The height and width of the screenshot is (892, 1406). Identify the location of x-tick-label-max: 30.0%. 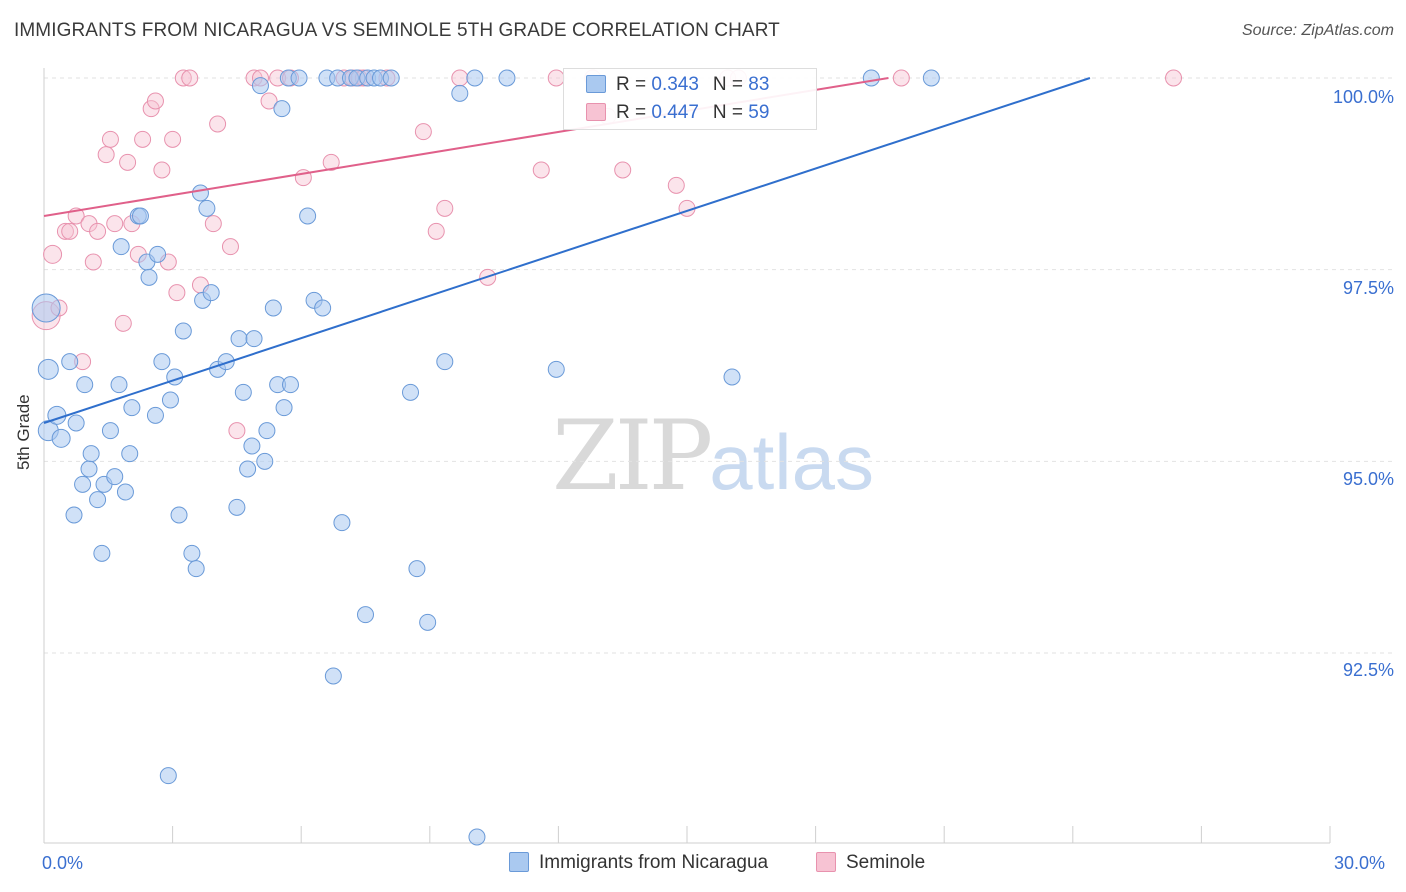
(1360, 863).